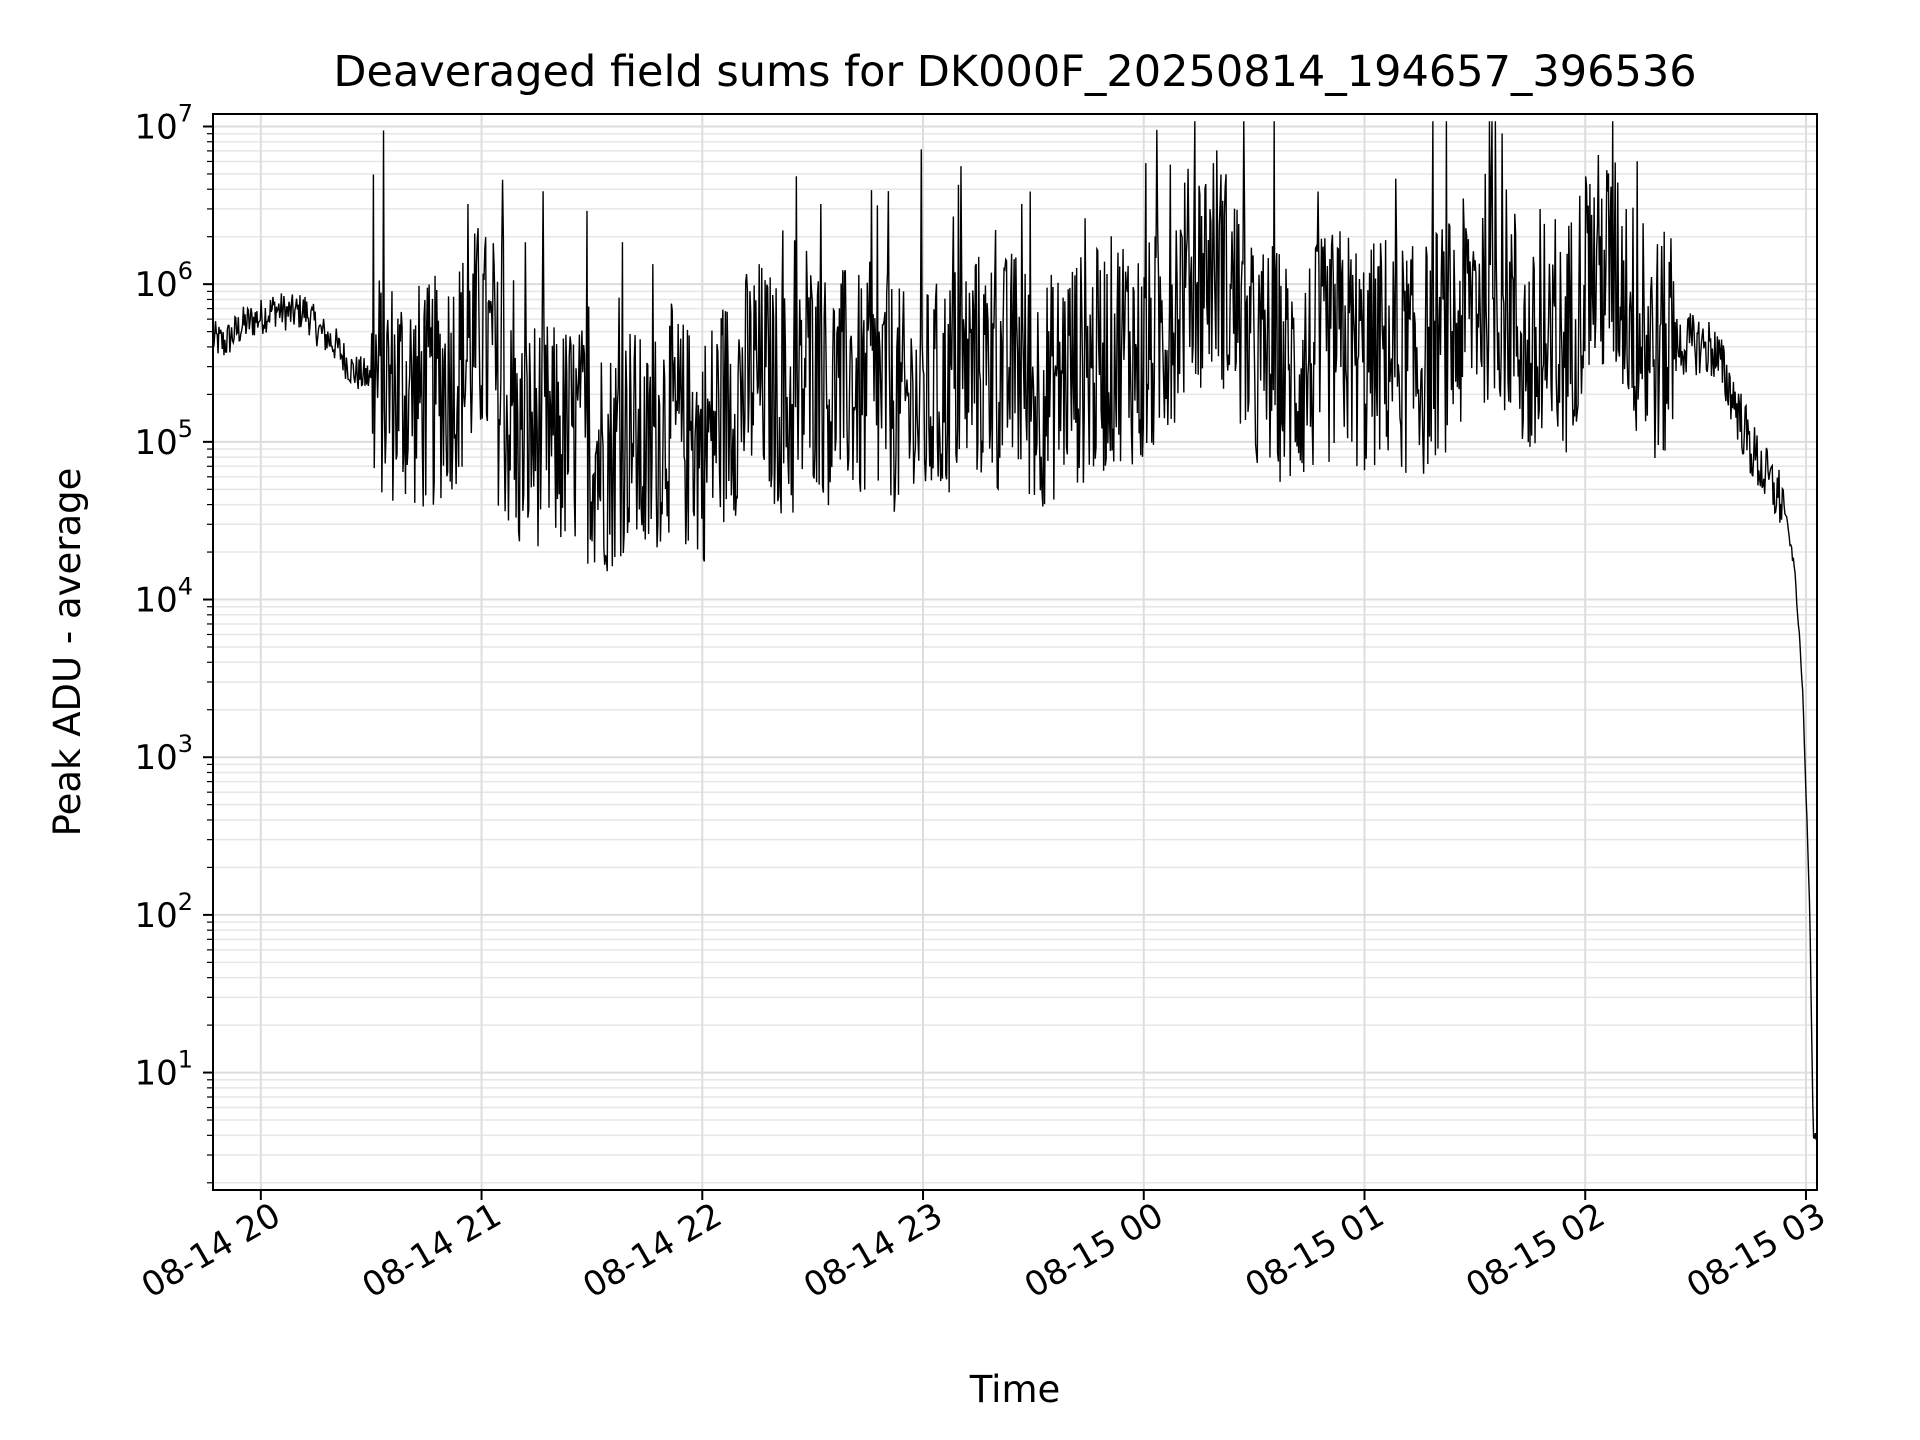  Describe the element at coordinates (163, 439) in the screenshot. I see `y-tick-label: 10⁵` at that location.